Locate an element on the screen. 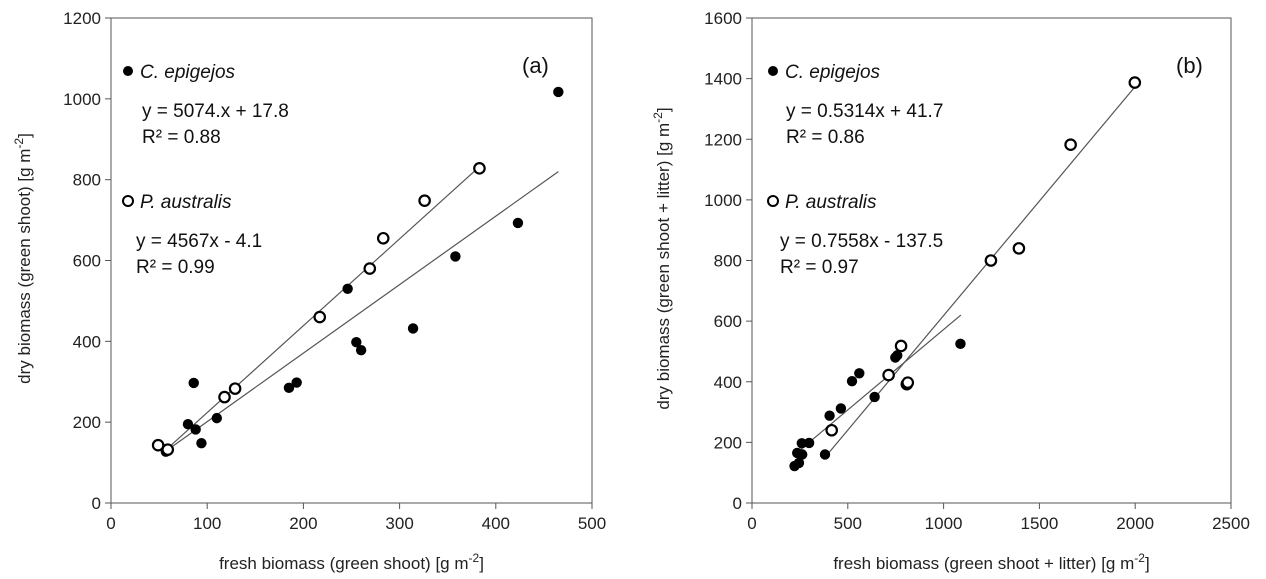 This screenshot has height=579, width=1266. x-tick-label: 200 is located at coordinates (303, 523).